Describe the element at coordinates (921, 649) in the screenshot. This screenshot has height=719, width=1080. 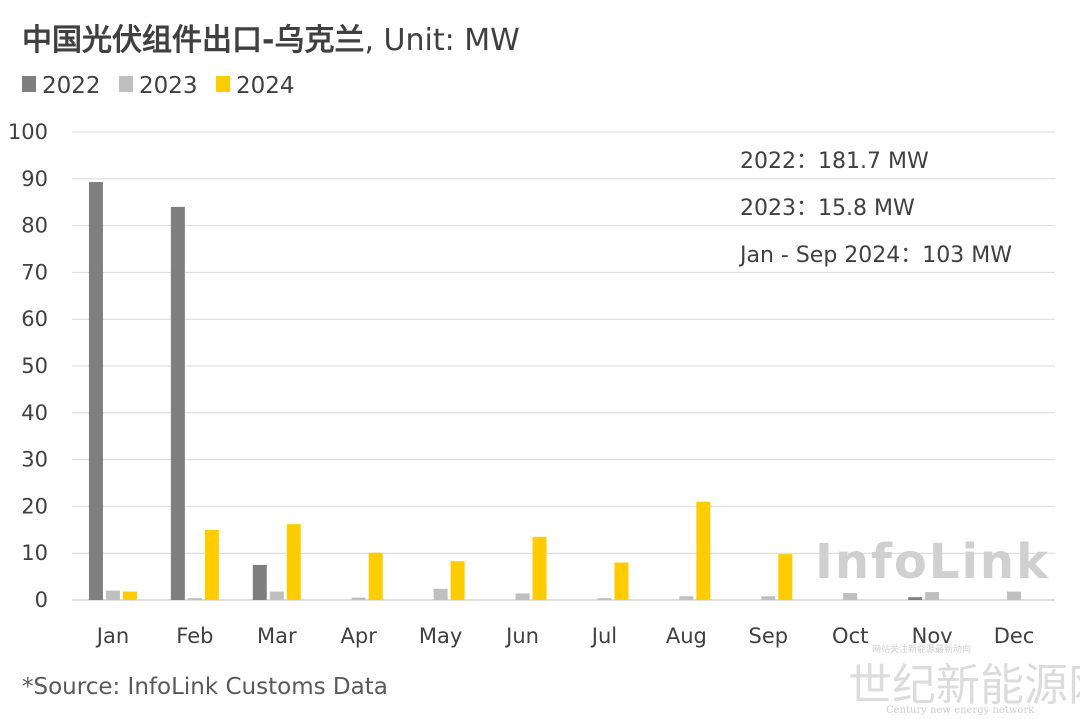
I see `site-watermark-tagline: 网站关注新能源最新动向` at that location.